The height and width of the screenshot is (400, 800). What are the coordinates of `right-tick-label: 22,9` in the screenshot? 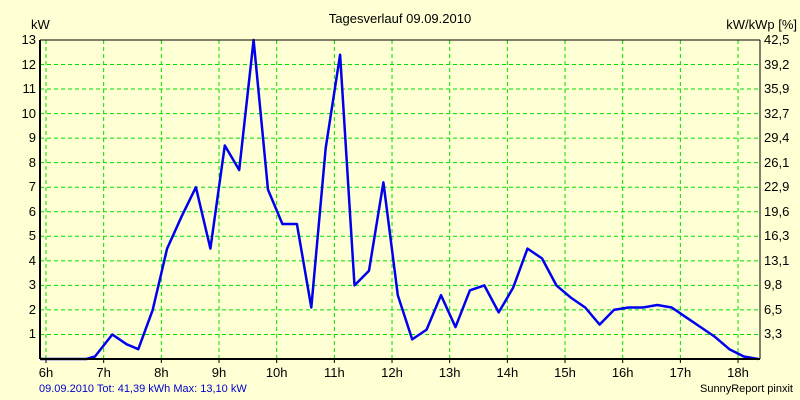 It's located at (777, 187).